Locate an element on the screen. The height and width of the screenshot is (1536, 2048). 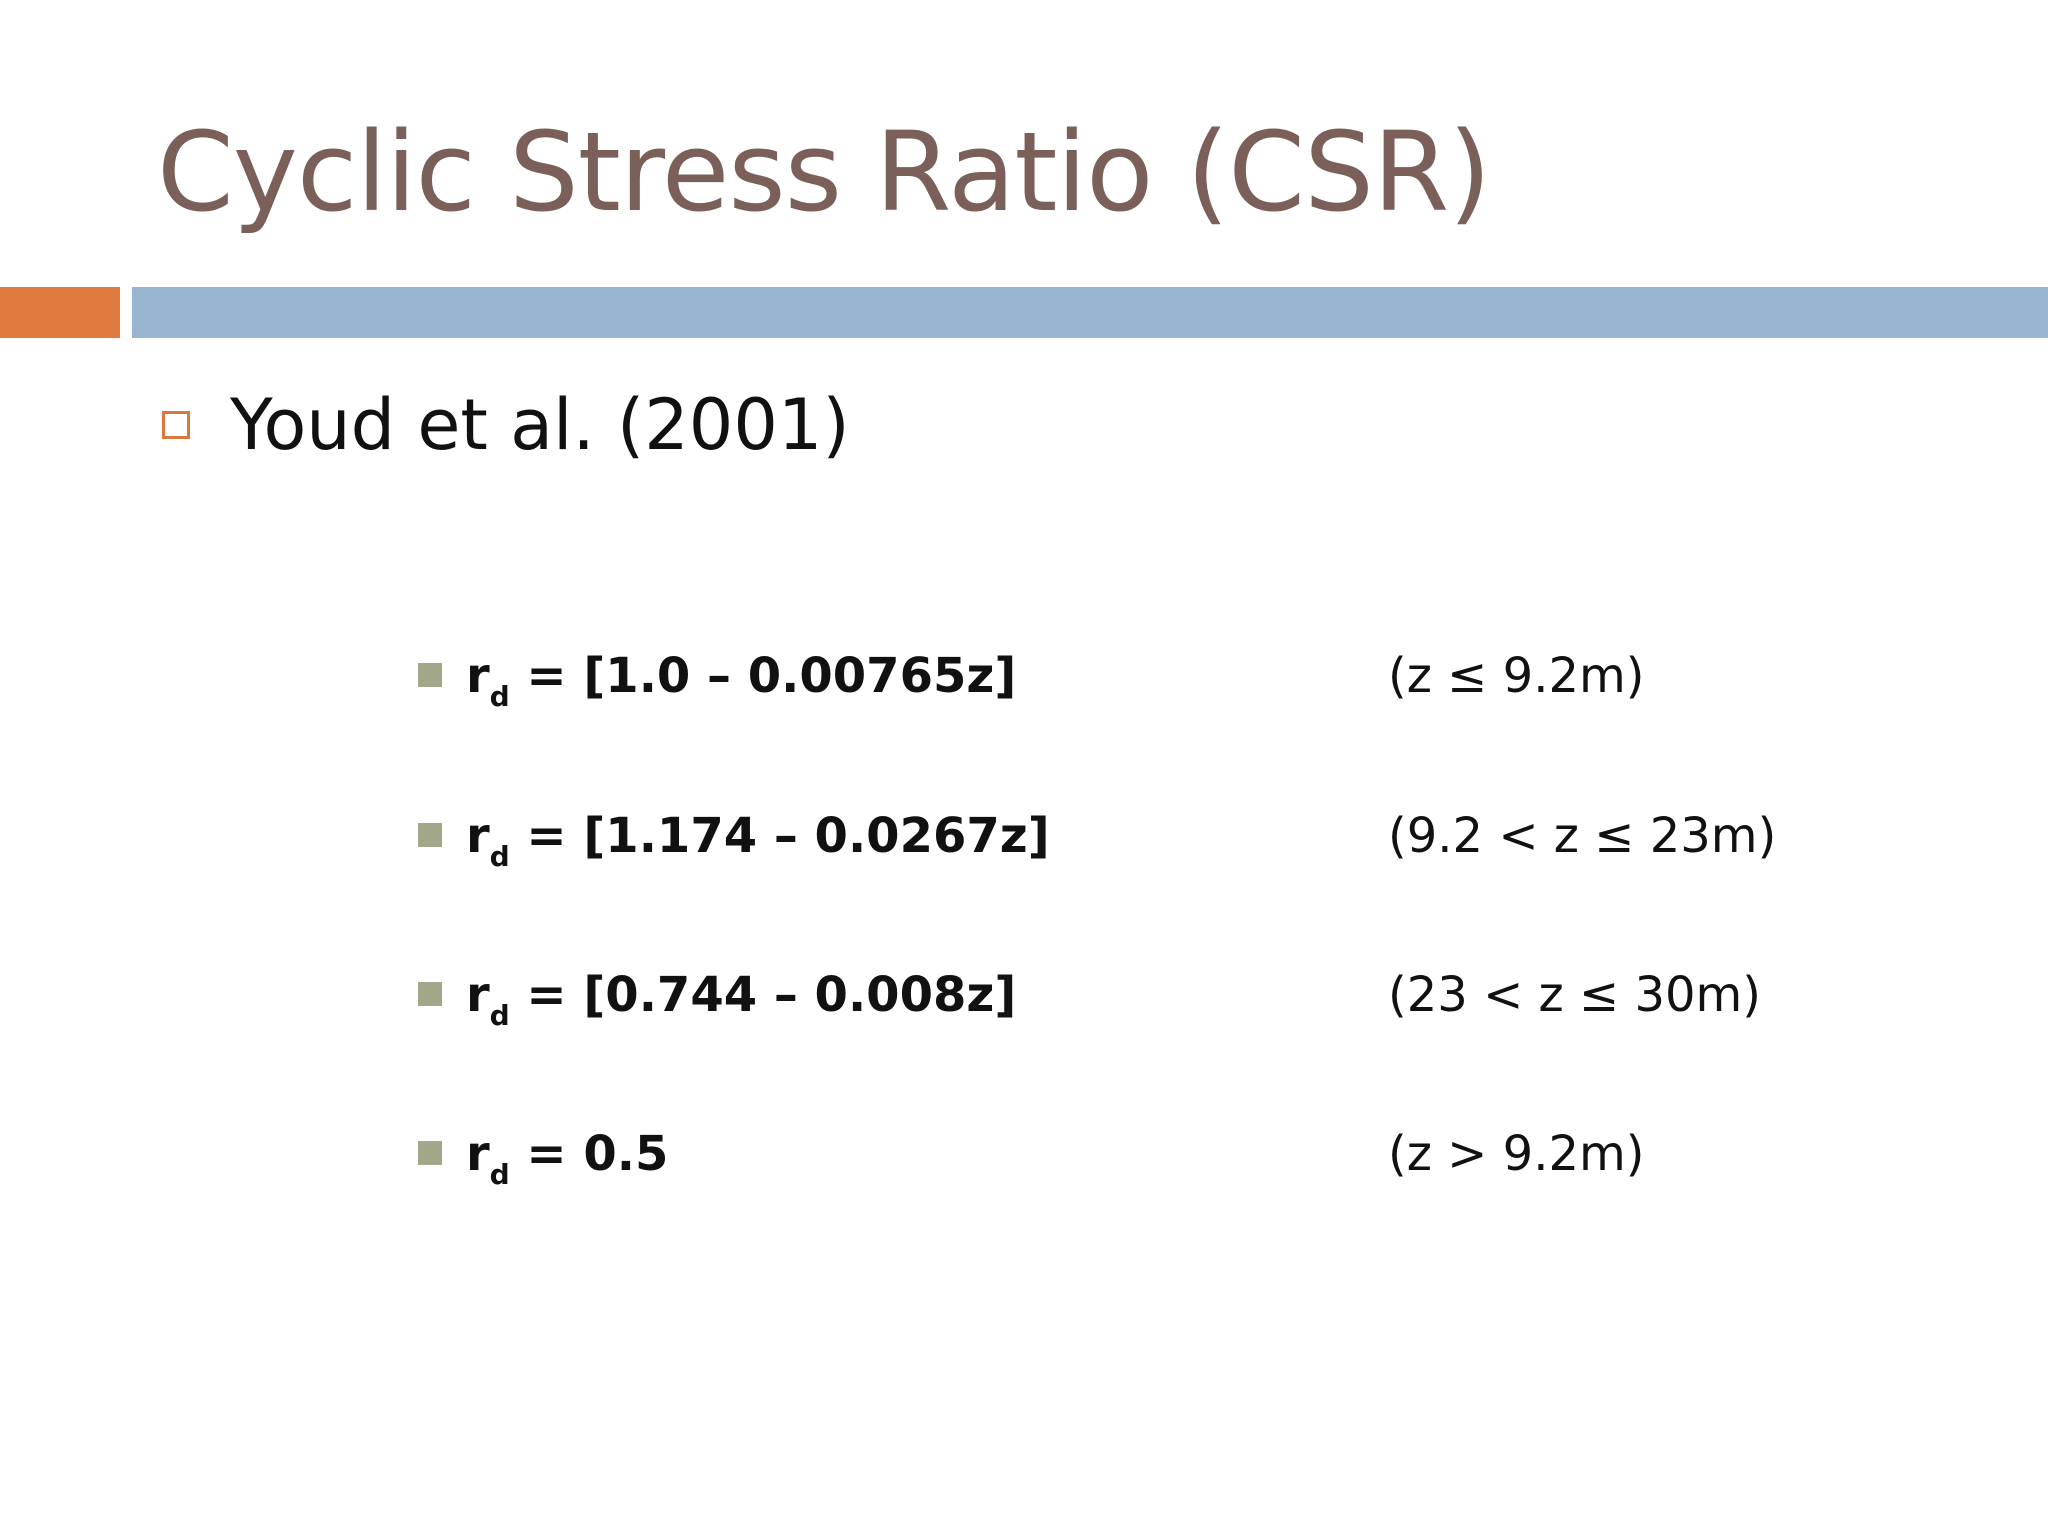
formula-row: rd = [1.0 – 0.00765z] (z ≤ 9.2m) is located at coordinates (1198, 676).